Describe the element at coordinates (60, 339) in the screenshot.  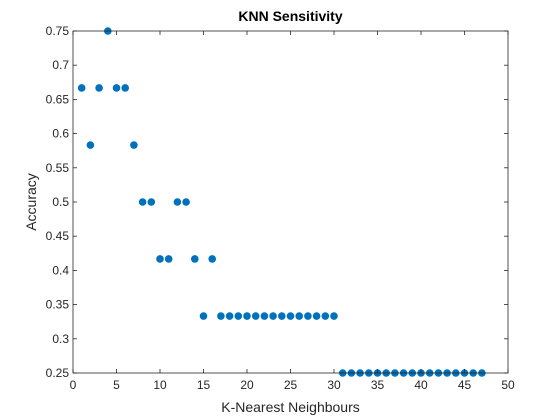
I see `y-tick-label: 0.3` at that location.